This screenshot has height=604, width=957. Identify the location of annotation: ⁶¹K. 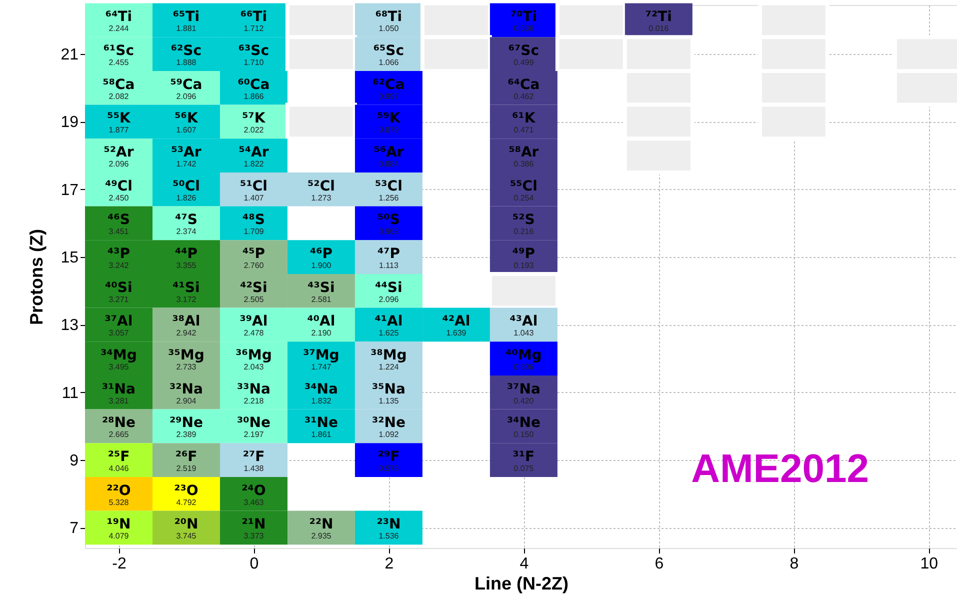
(524, 118).